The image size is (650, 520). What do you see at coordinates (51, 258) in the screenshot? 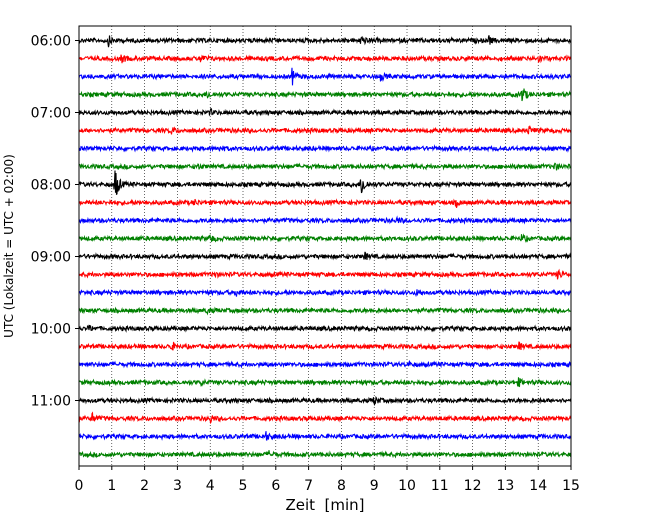
I see `y-tick-label: 09:00` at bounding box center [51, 258].